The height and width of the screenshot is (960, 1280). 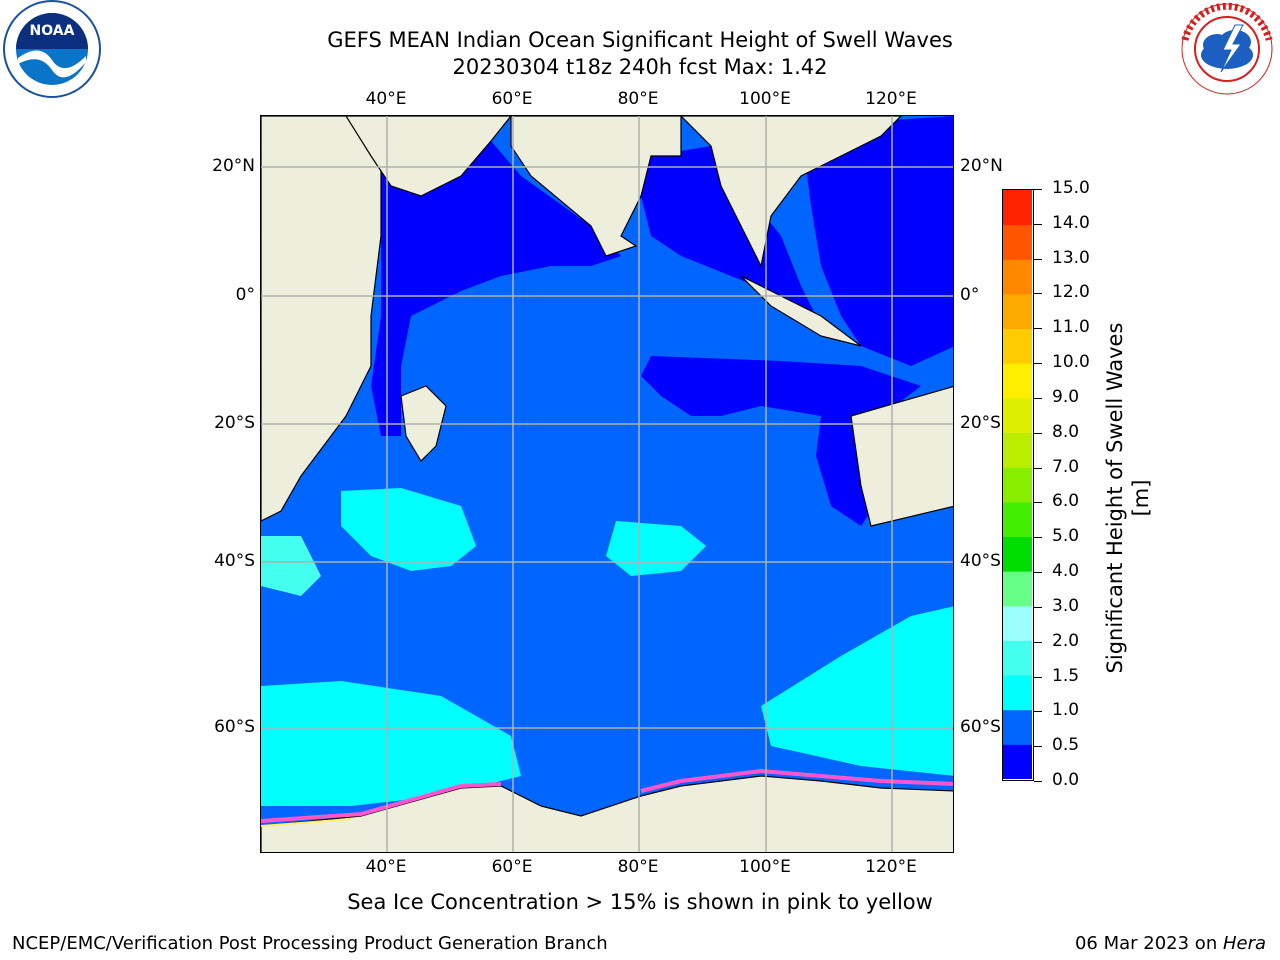 What do you see at coordinates (1066, 640) in the screenshot?
I see `colorbar-label: 2.0` at bounding box center [1066, 640].